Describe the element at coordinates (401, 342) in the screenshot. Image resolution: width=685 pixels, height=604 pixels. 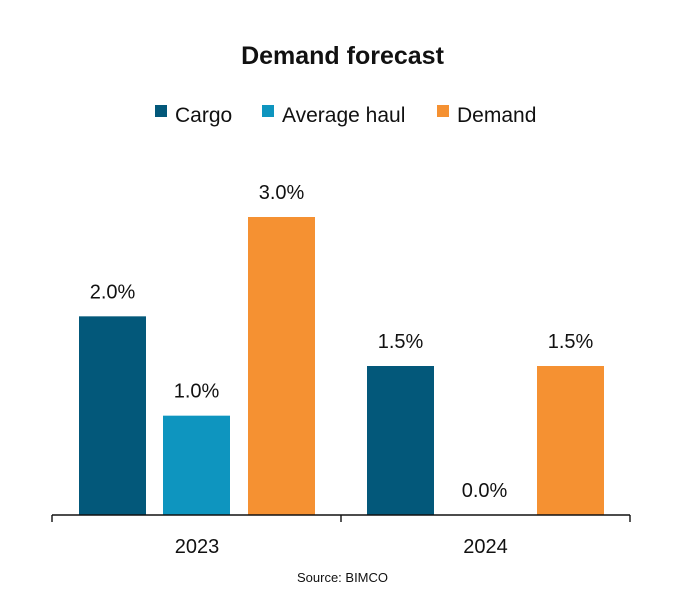
I see `data-label-2024-cargo: 1.5%` at that location.